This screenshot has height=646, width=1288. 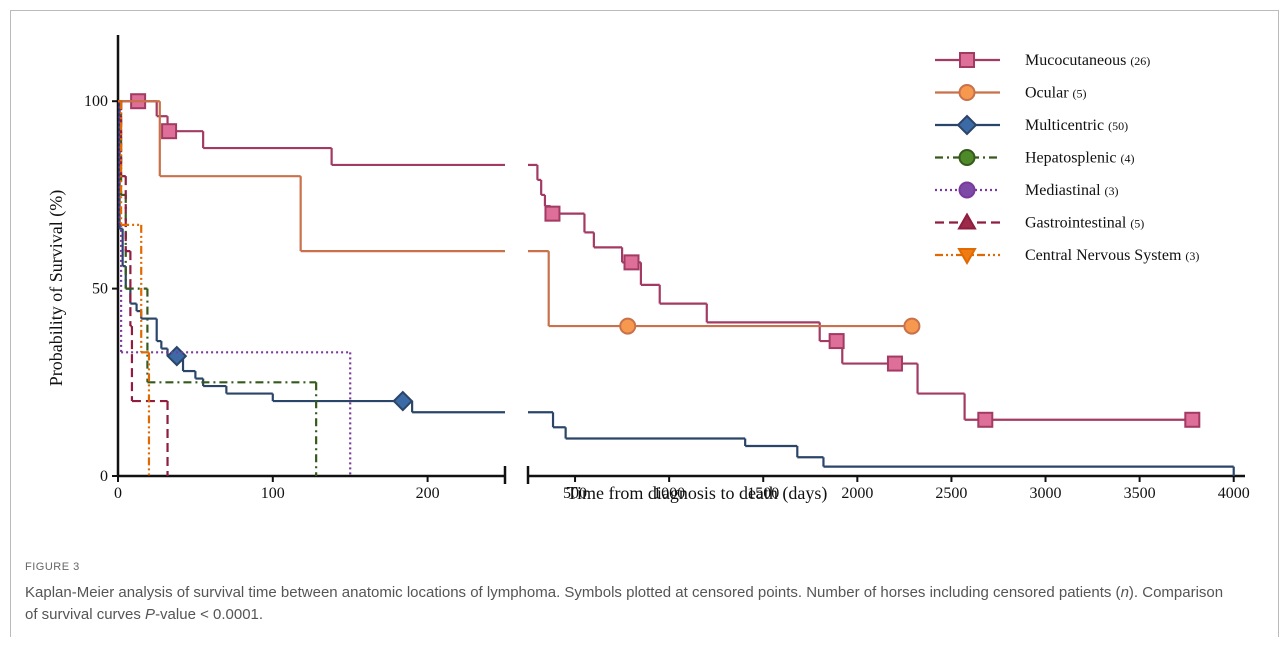 I want to click on y-tick-label: 50, so click(x=100, y=289).